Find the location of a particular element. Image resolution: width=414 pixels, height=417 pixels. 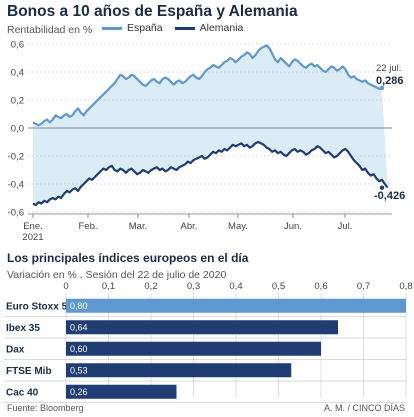

x-tick-label: May. is located at coordinates (238, 226).